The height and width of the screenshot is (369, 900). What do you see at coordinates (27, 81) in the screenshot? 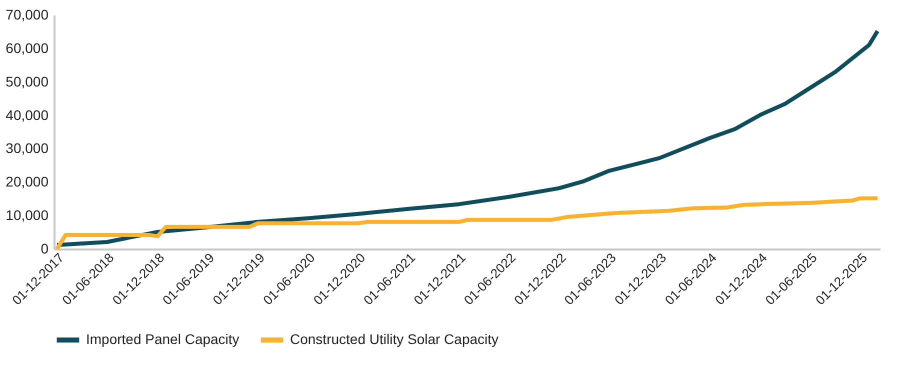
I see `y-tick-label: 50,000` at bounding box center [27, 81].